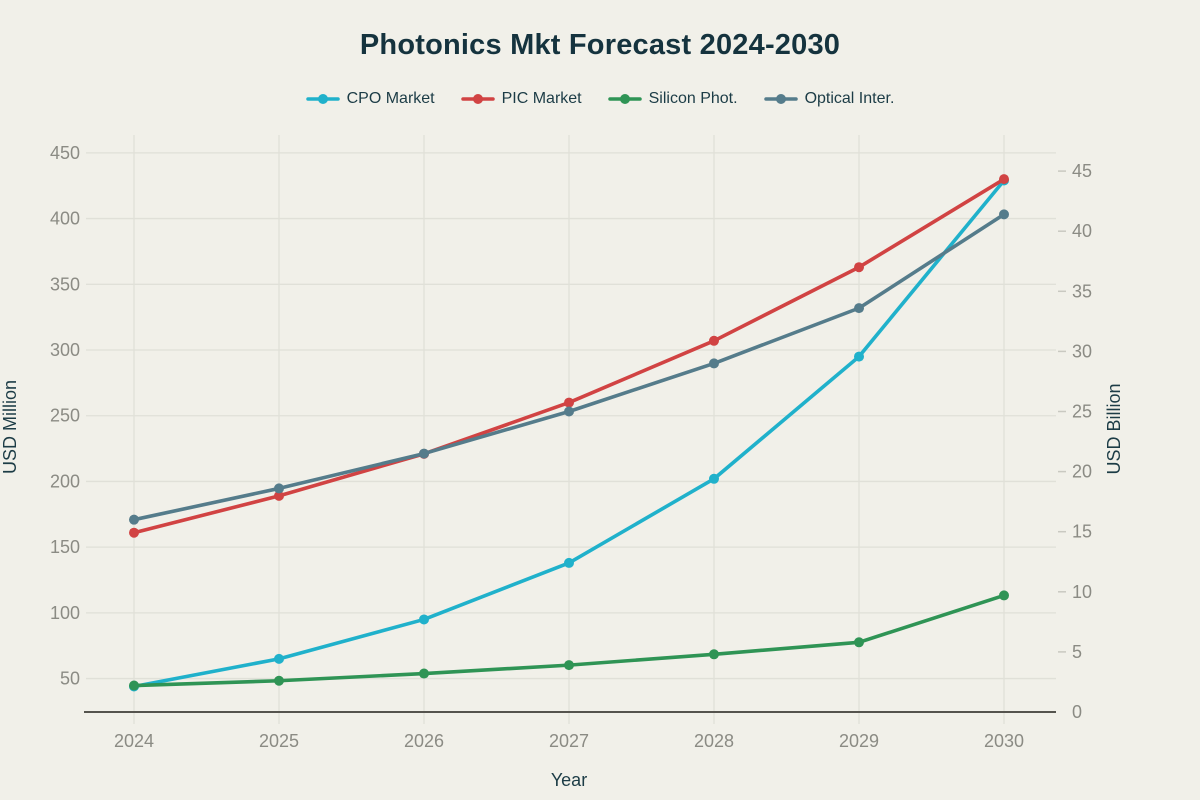  I want to click on y-left-tick-label-200: 200, so click(65, 481).